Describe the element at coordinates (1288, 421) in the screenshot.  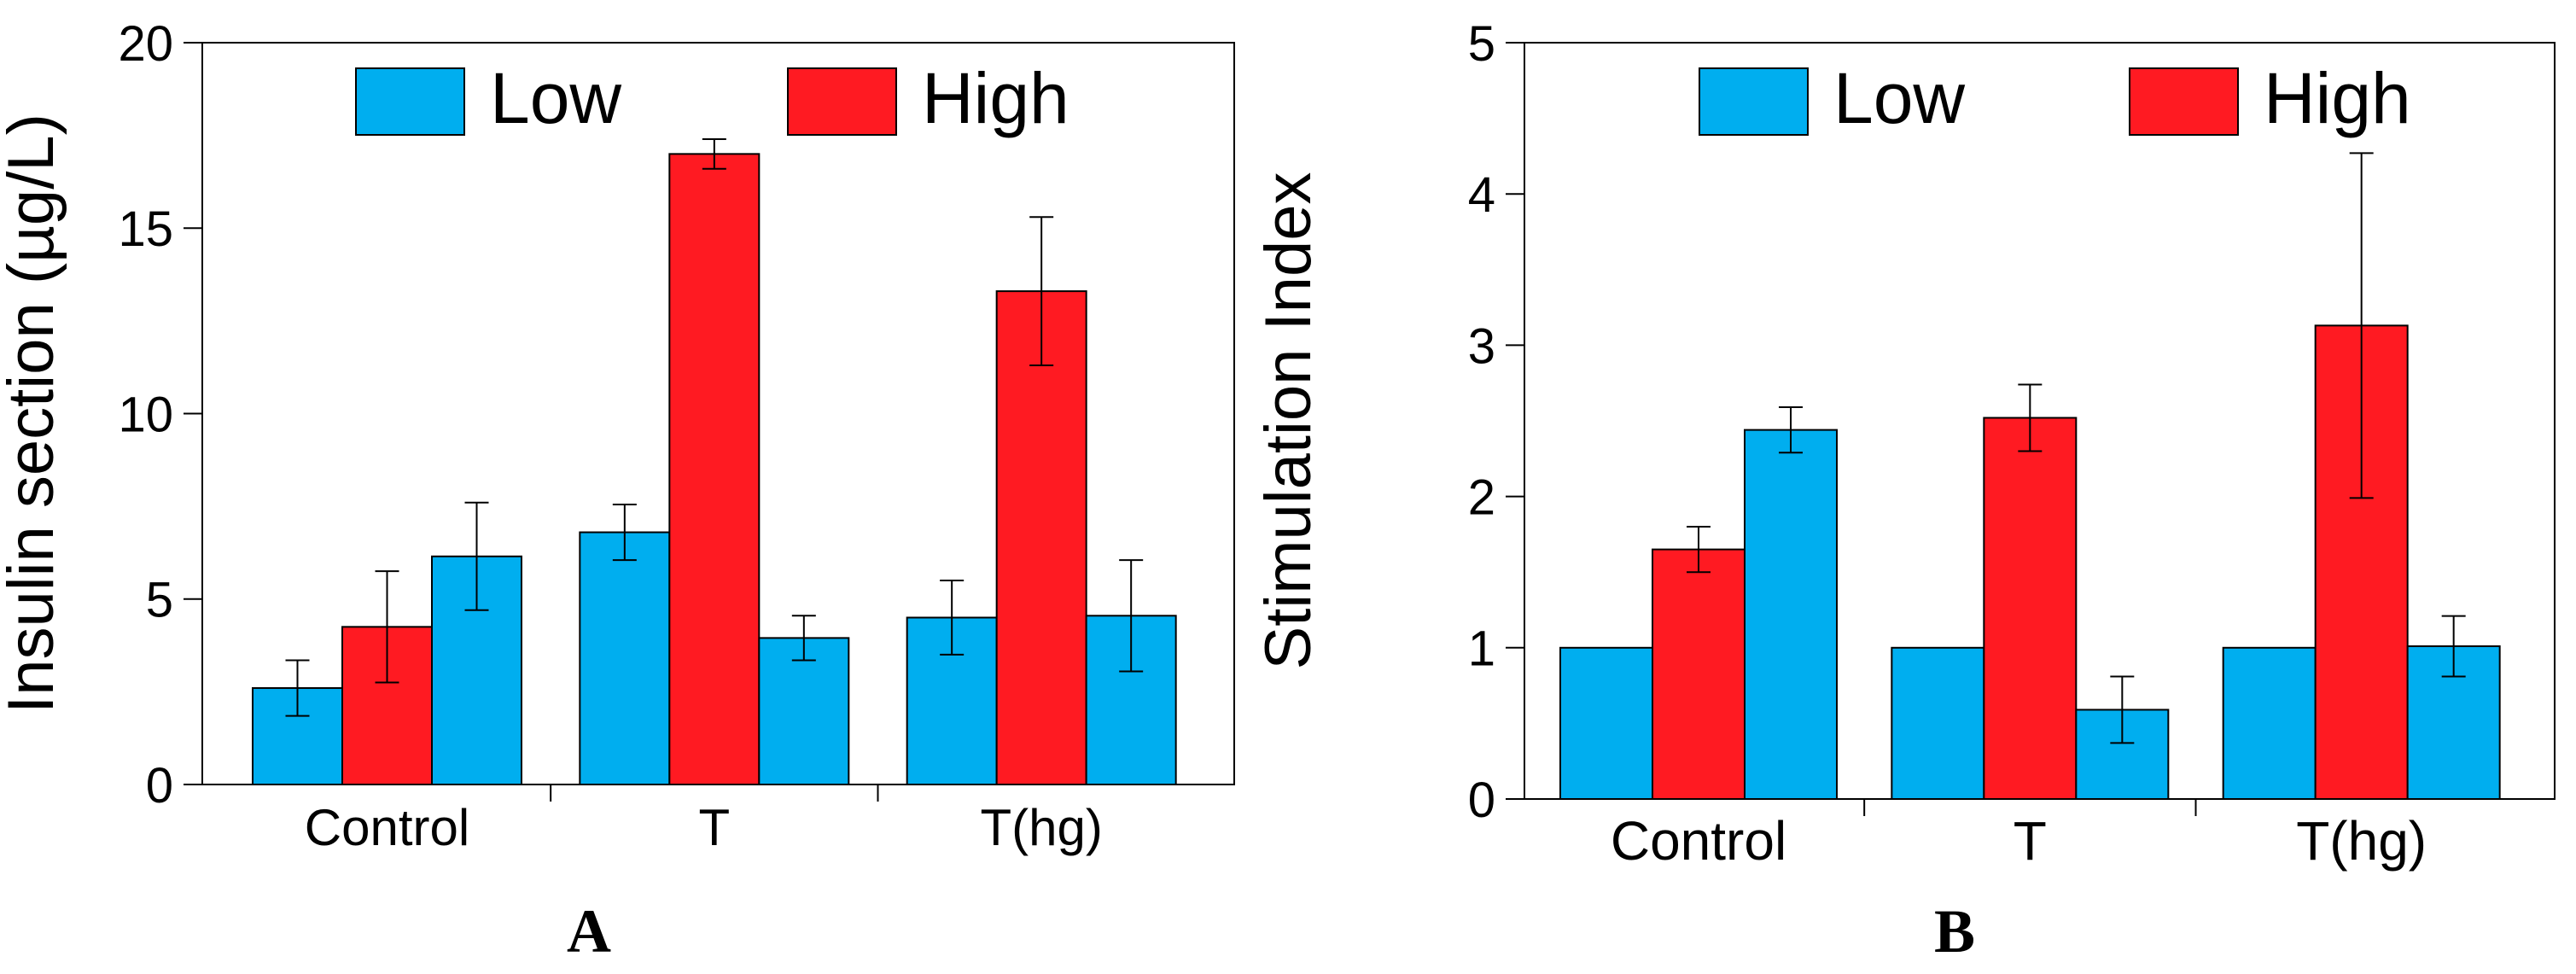
I see `y-axis-label: Stimulation Index` at that location.